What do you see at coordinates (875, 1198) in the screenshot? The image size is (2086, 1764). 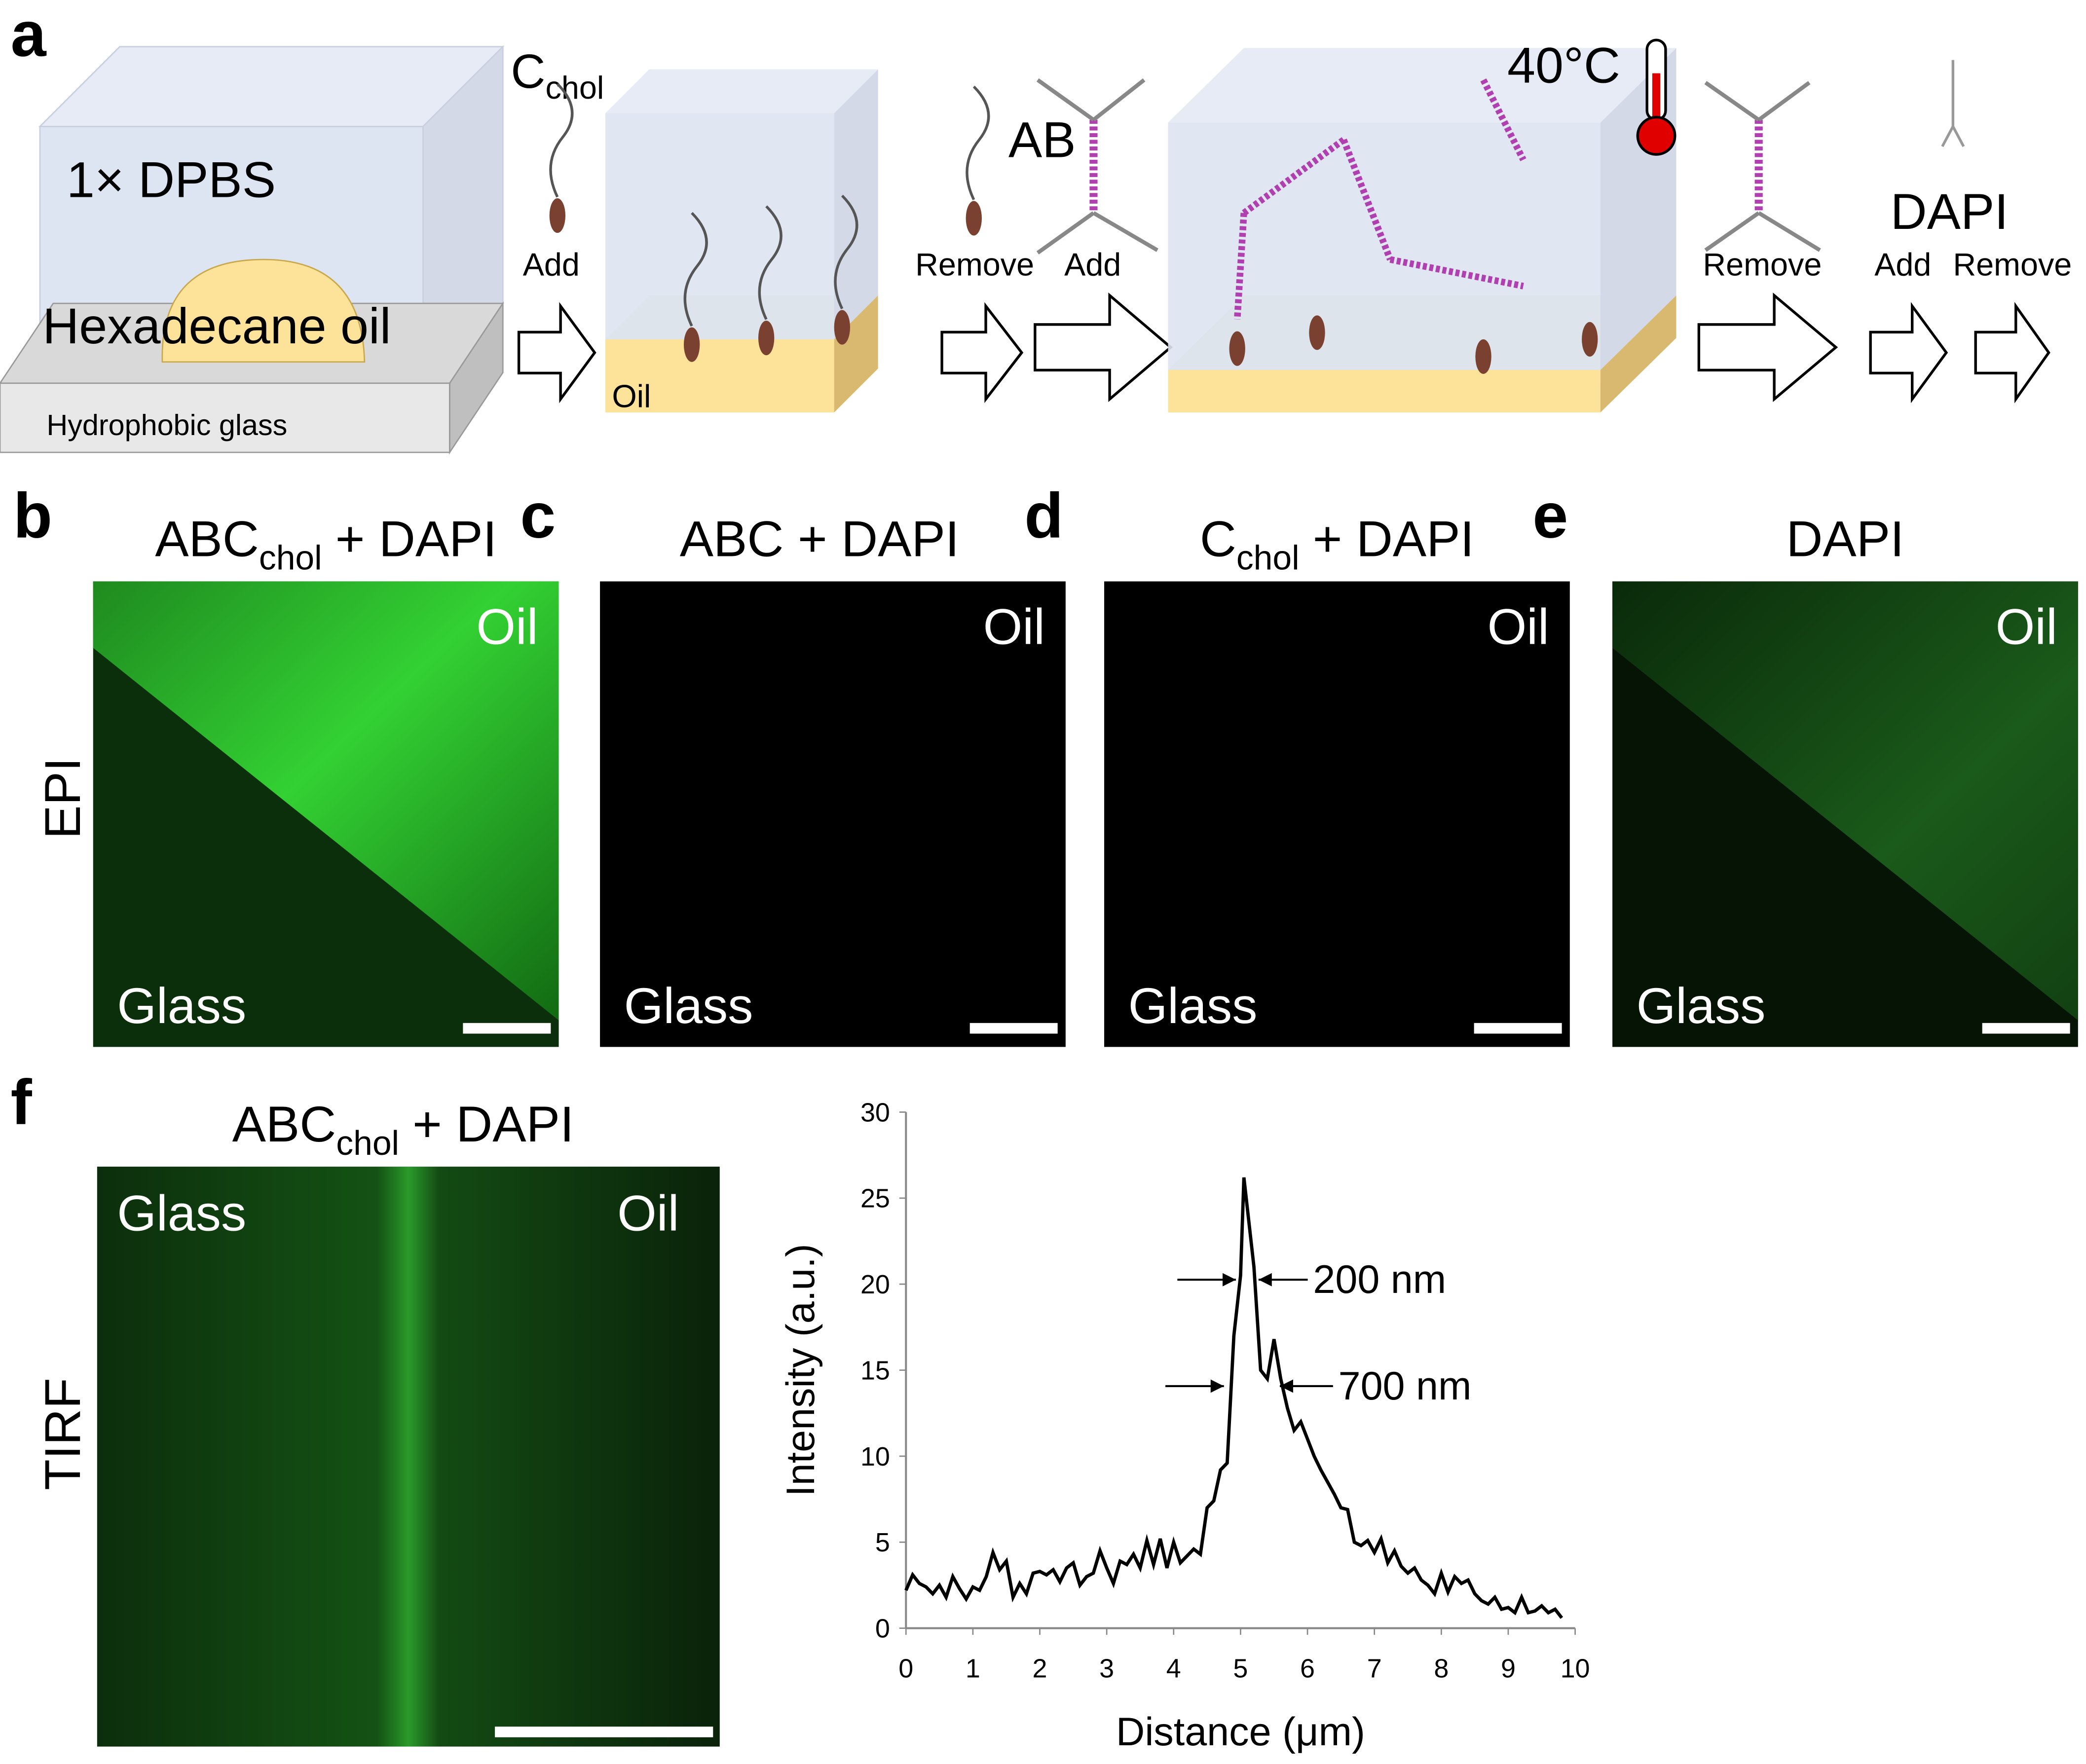 I see `y-tick-label: 25` at bounding box center [875, 1198].